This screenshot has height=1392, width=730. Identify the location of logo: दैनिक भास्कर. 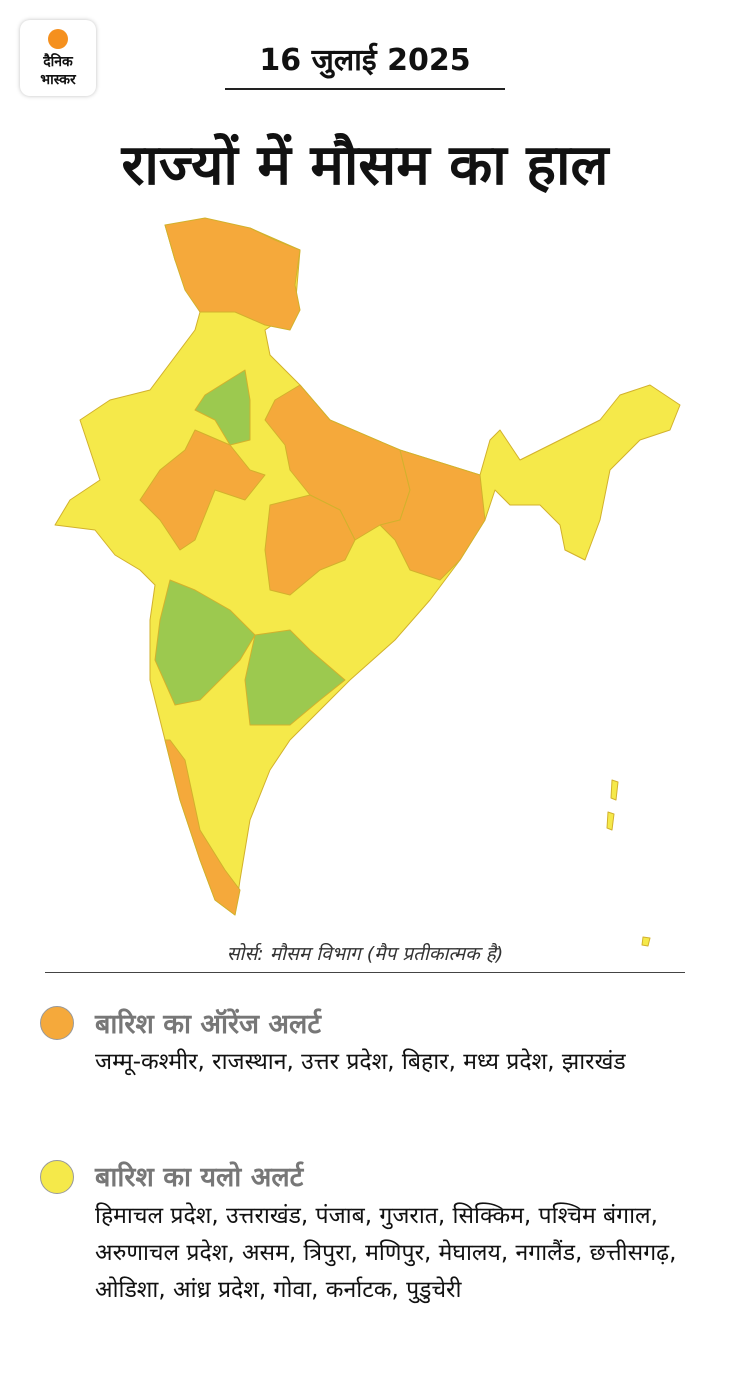
(58, 58).